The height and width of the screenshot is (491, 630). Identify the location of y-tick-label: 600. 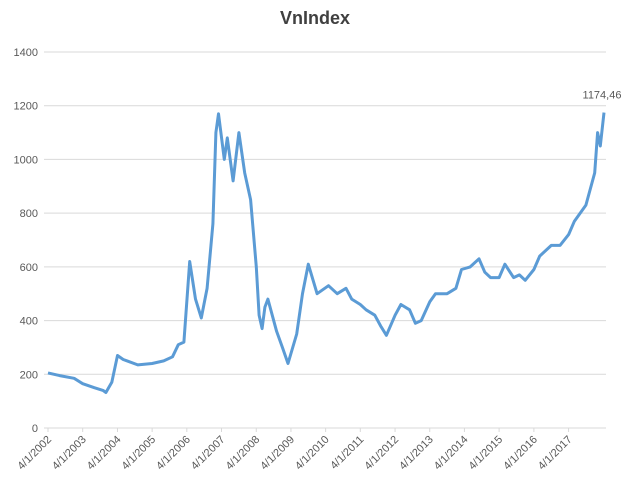
(29, 268).